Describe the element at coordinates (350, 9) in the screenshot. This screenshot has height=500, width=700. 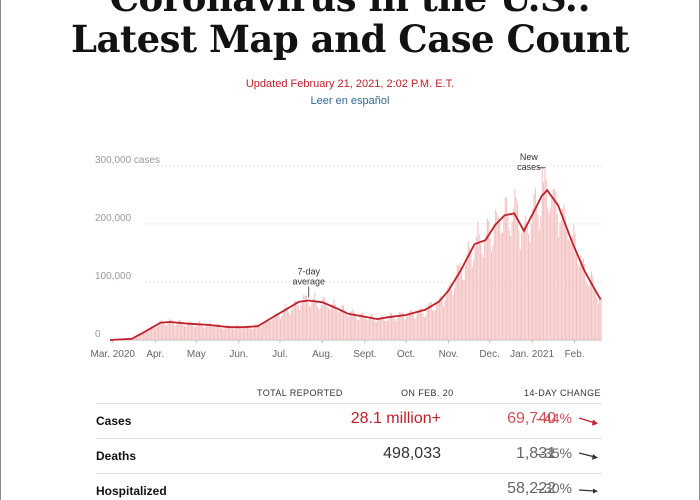
I see `page-title-line-1: Coronavirus in the U.S.:` at that location.